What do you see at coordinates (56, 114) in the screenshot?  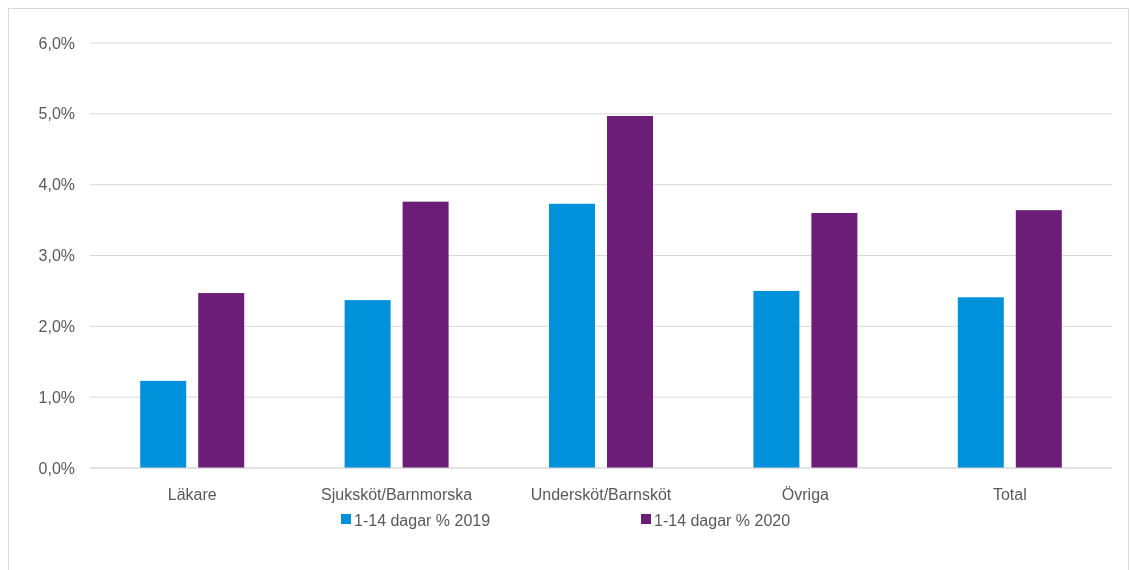 I see `y-tick-label: 5,0%` at bounding box center [56, 114].